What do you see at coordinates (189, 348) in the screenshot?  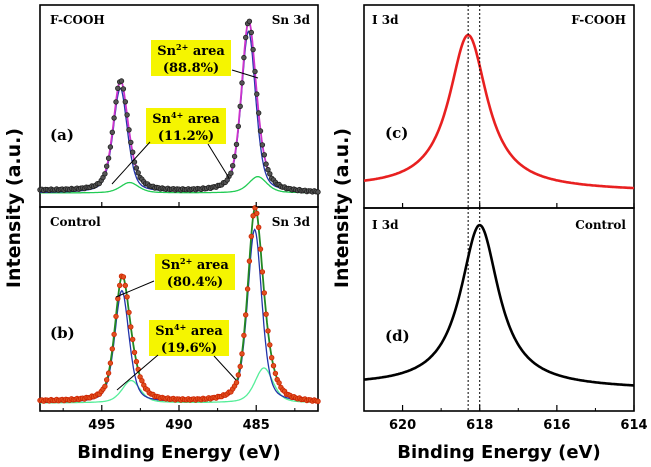 I see `annotation-value: (19.6%)` at bounding box center [189, 348].